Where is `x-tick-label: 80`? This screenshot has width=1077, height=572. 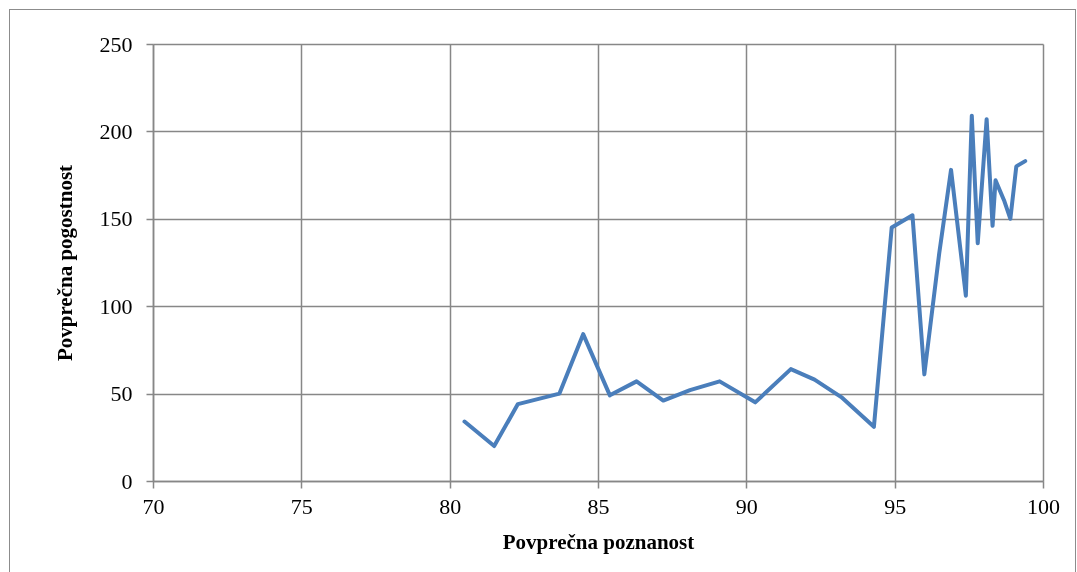 x-tick-label: 80 is located at coordinates (450, 506).